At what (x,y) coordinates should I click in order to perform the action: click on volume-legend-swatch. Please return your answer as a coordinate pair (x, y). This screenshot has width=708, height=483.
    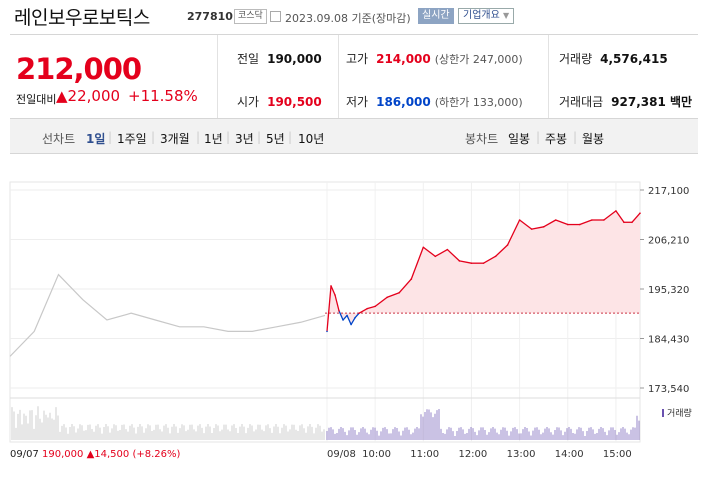
    Looking at the image, I should click on (663, 413).